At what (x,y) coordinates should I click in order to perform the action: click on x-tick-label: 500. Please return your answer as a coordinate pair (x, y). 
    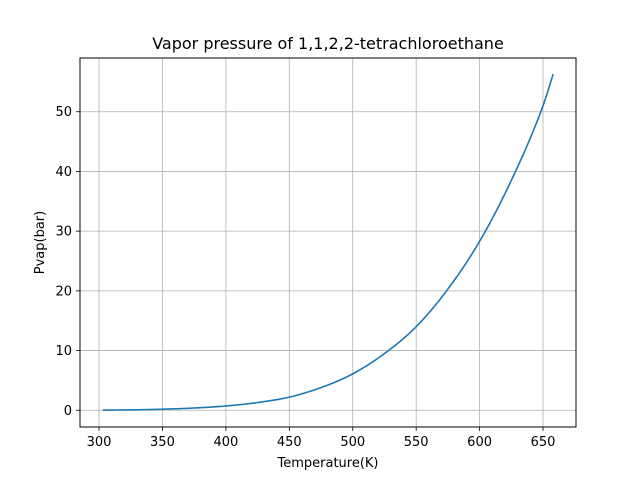
    Looking at the image, I should click on (352, 442).